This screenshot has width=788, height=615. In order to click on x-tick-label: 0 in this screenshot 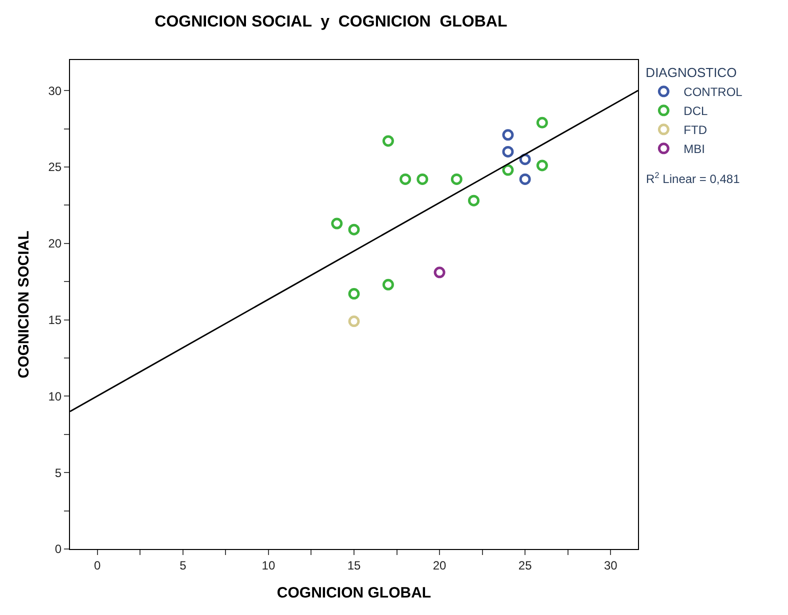, I will do `click(98, 565)`.